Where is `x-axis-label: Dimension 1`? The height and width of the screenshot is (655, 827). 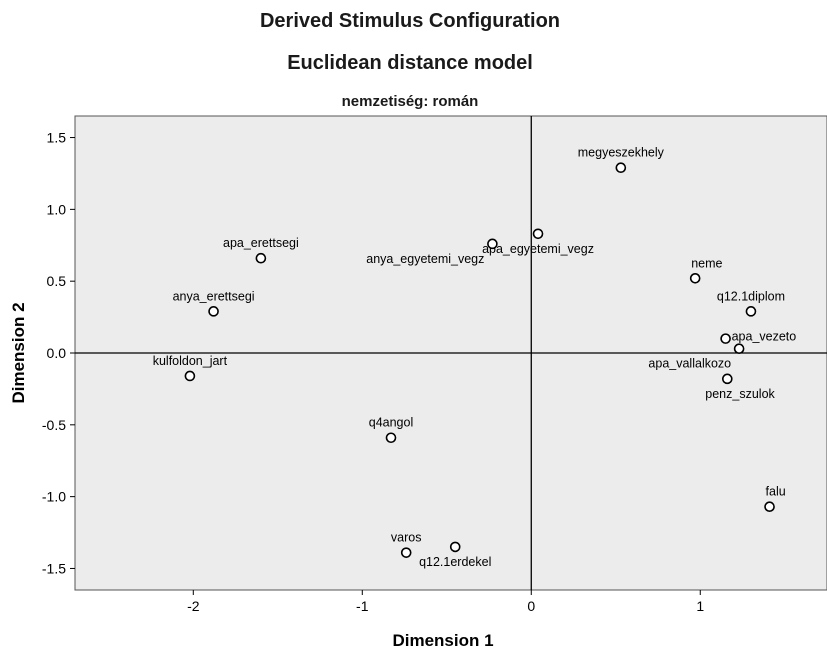
x-axis-label: Dimension 1 is located at coordinates (442, 640).